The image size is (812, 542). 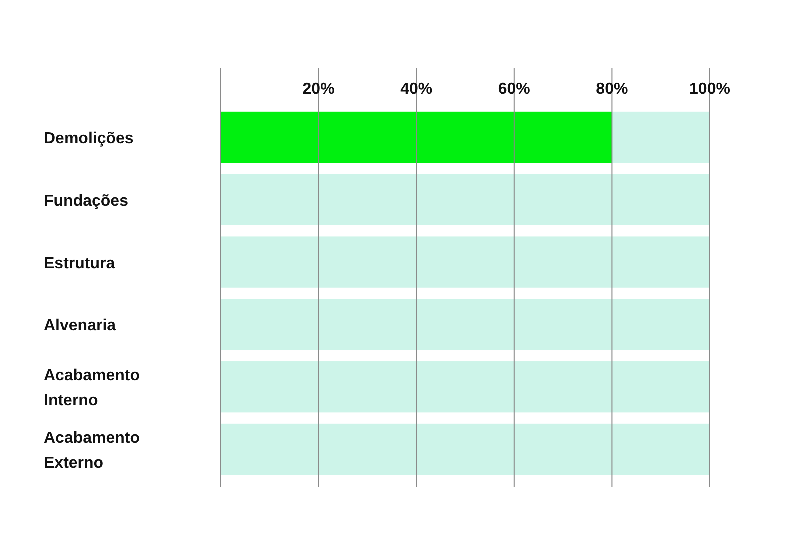 I want to click on y-tick-label: Estrutura, so click(x=80, y=263).